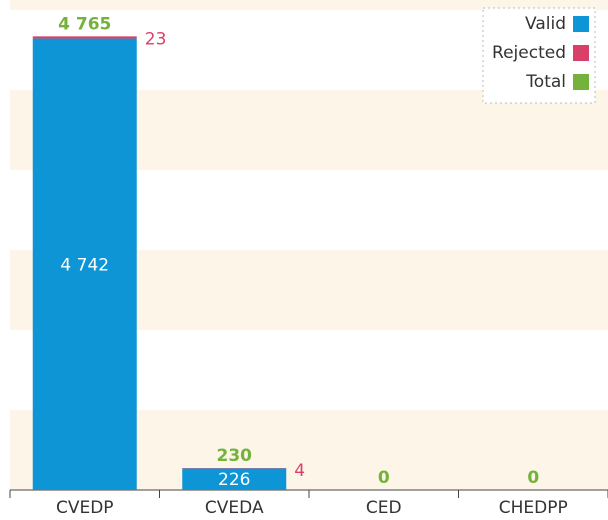 The width and height of the screenshot is (608, 520). What do you see at coordinates (235, 456) in the screenshot?
I see `total-label: 230` at bounding box center [235, 456].